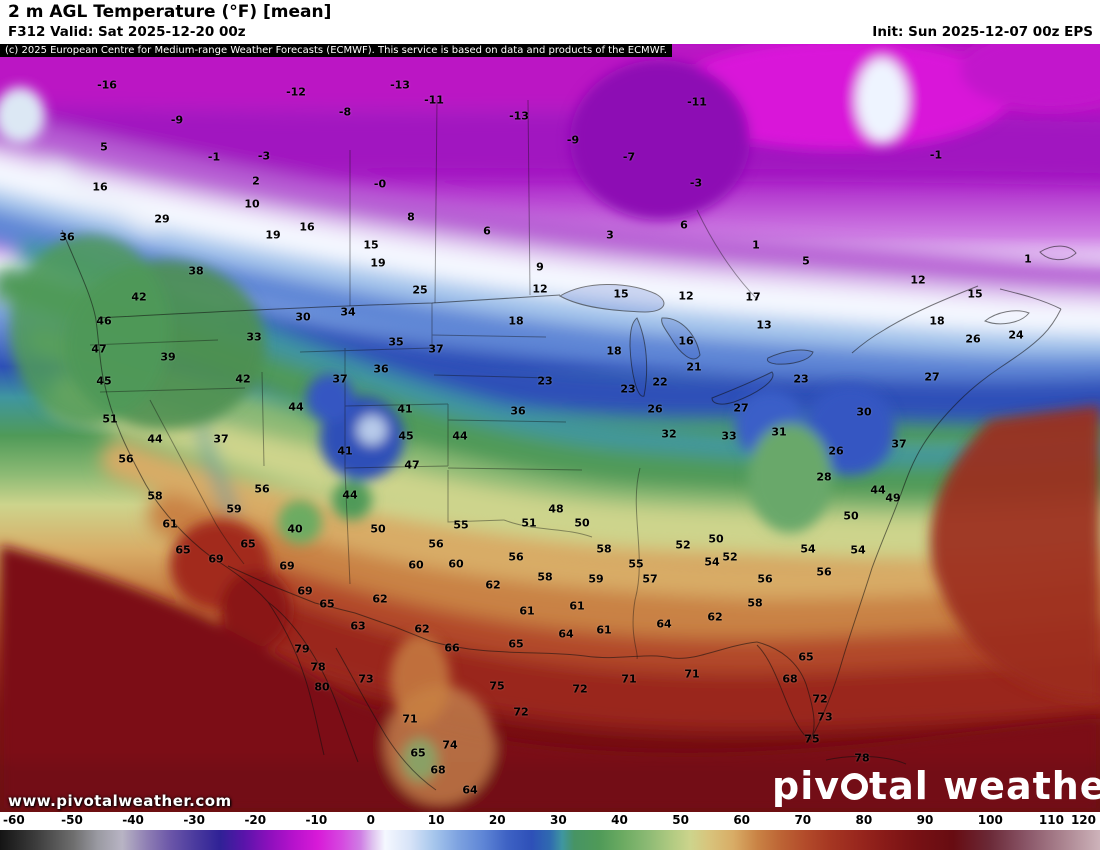  I want to click on colorbar-tick-label: 40, so click(619, 820).